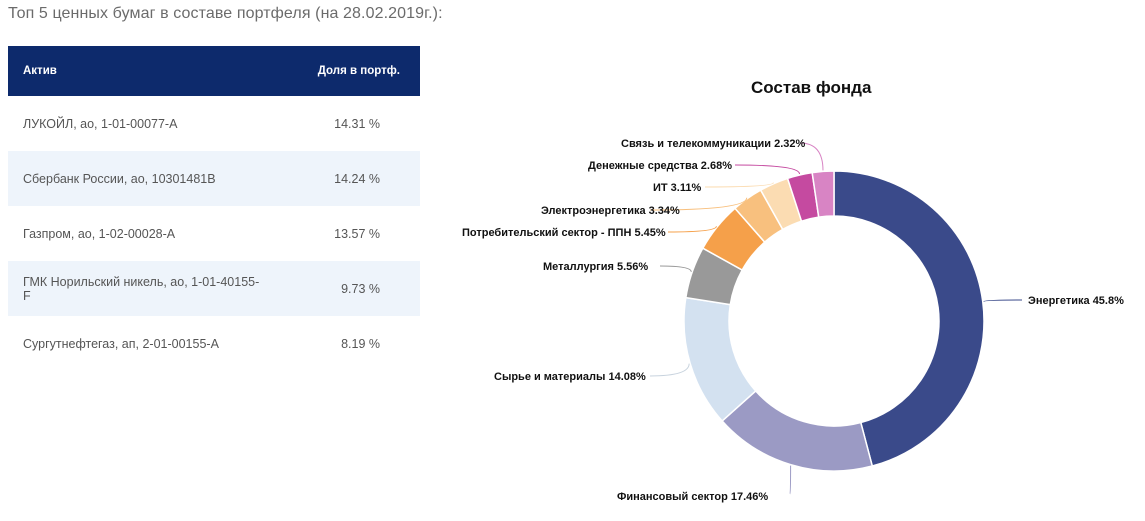 The width and height of the screenshot is (1145, 521). Describe the element at coordinates (360, 343) in the screenshot. I see `share-cell: 8.19 %` at that location.